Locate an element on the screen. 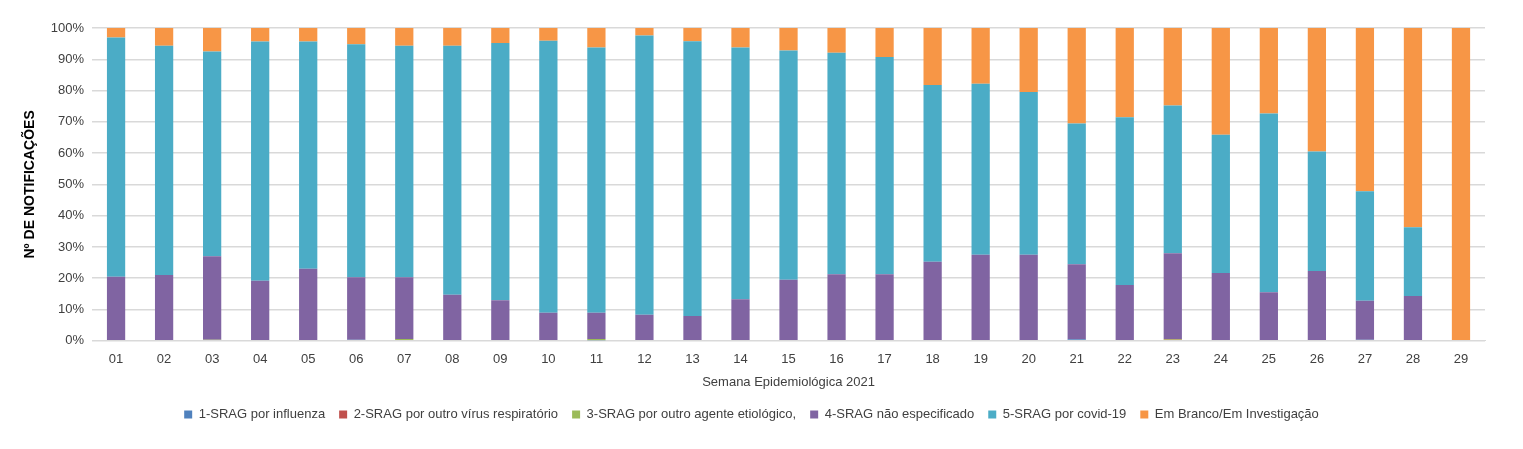 Image resolution: width=1523 pixels, height=449 pixels. x-tick-label: 10 is located at coordinates (548, 359).